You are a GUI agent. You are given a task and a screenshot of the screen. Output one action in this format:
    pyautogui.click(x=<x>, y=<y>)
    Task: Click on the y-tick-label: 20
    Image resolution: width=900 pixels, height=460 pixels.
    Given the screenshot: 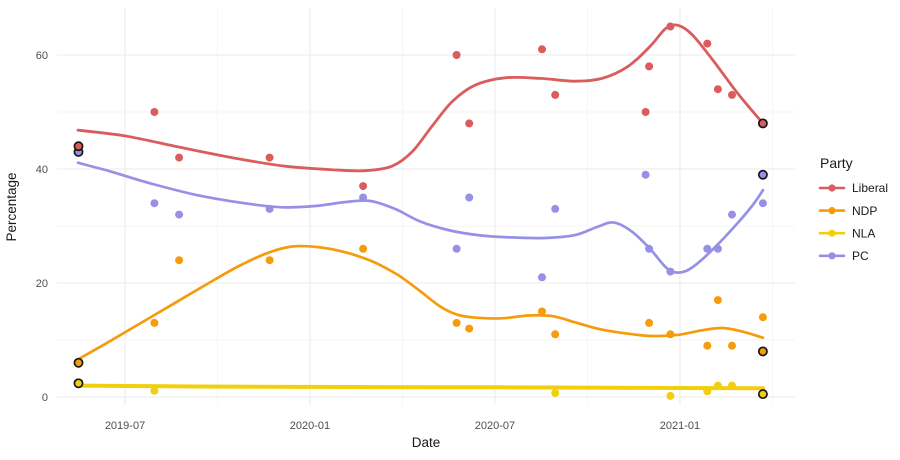 What is the action you would take?
    pyautogui.click(x=42, y=284)
    